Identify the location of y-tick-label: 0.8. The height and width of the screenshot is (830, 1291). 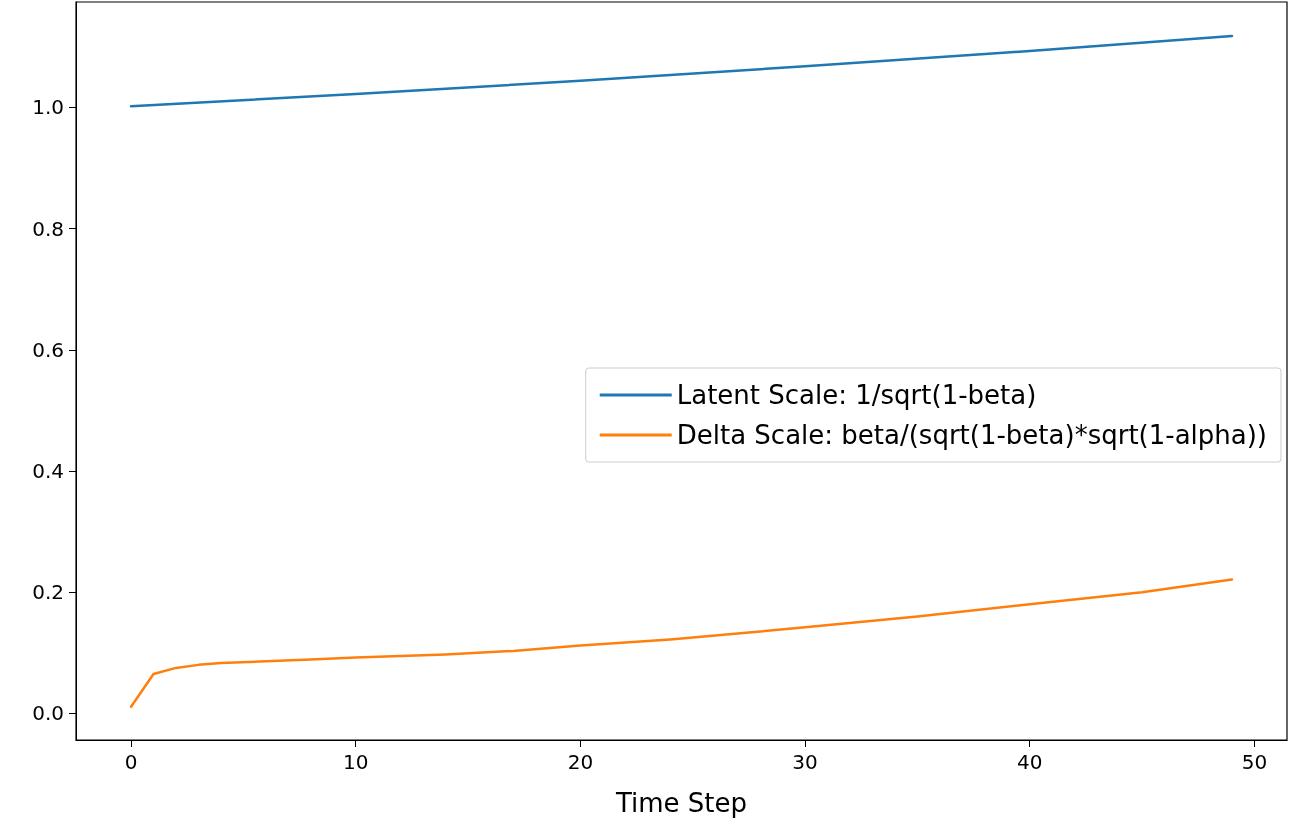
(48, 228).